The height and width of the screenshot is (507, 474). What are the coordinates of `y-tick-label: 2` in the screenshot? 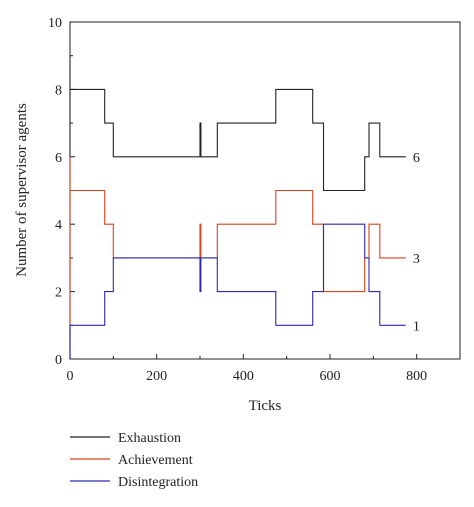 It's located at (58, 293).